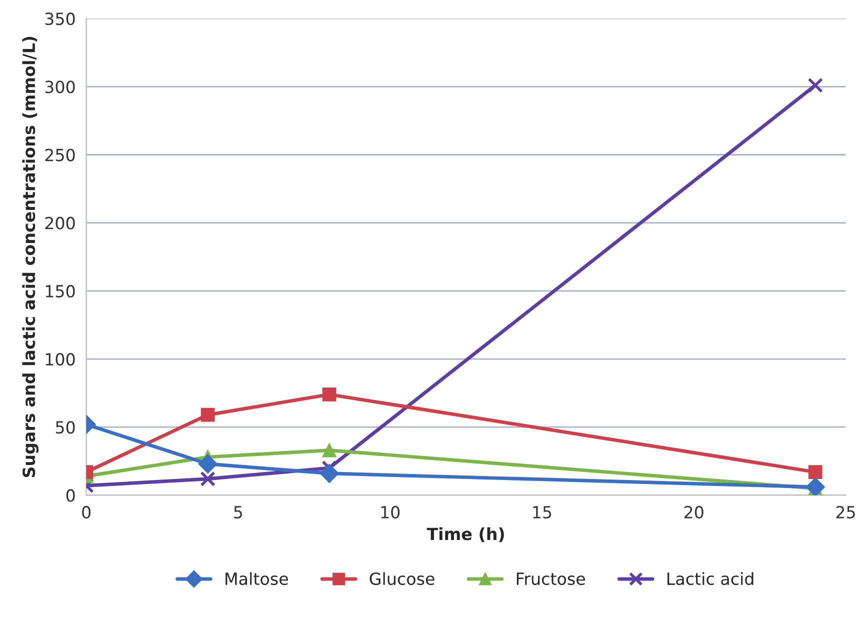  Describe the element at coordinates (65, 427) in the screenshot. I see `y-tick-label: 50` at that location.